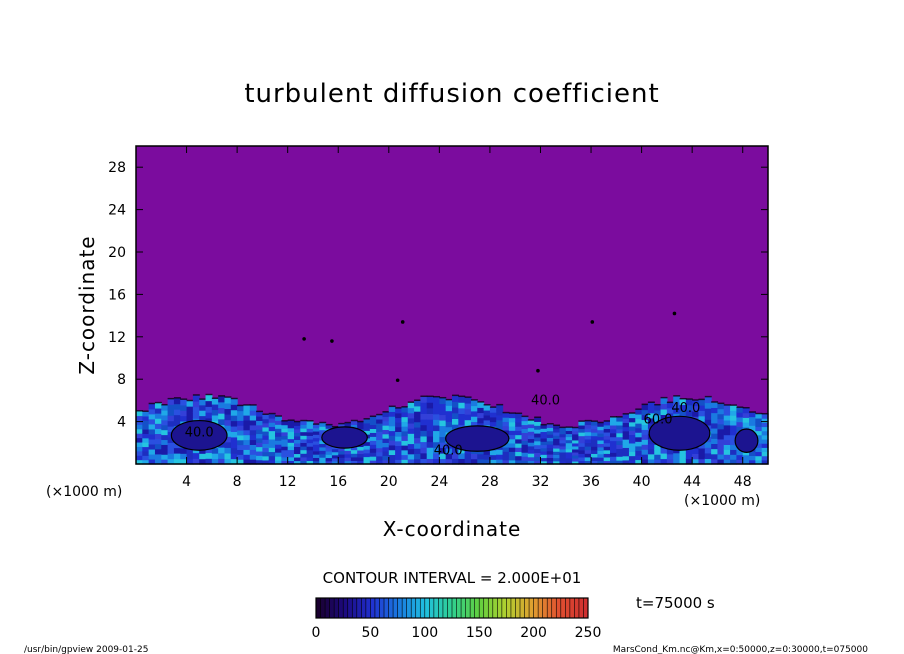  Describe the element at coordinates (117, 168) in the screenshot. I see `y-tick-label: 28` at that location.